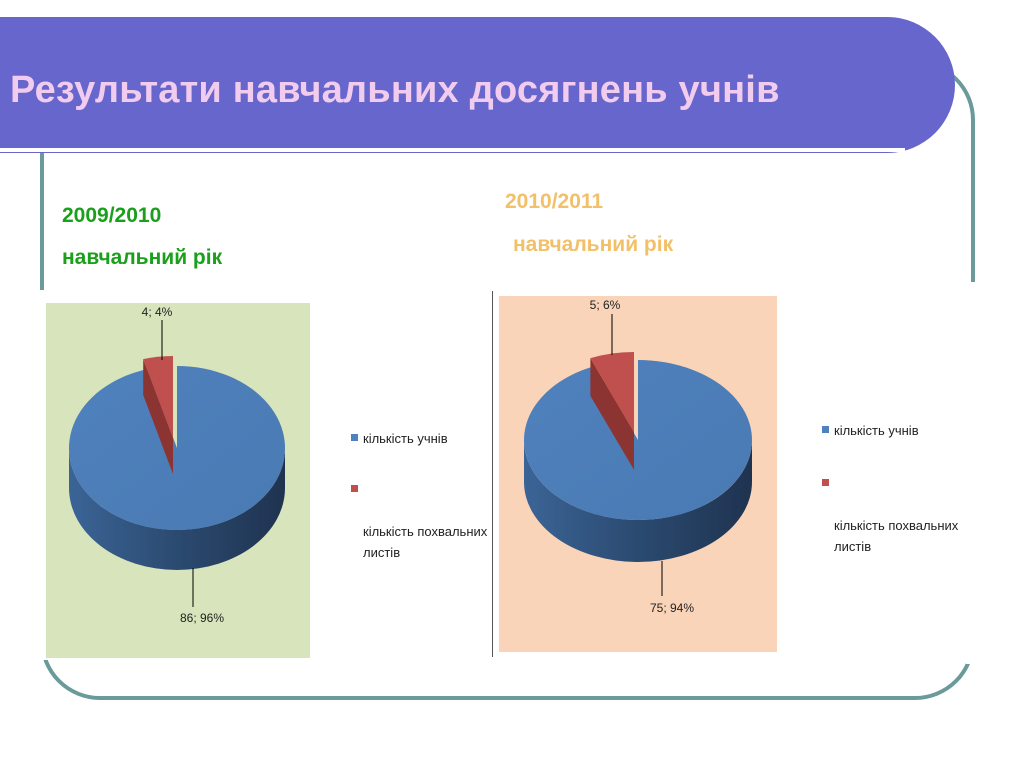 This screenshot has height=768, width=1024. What do you see at coordinates (973, 473) in the screenshot?
I see `frame-gap-right` at bounding box center [973, 473].